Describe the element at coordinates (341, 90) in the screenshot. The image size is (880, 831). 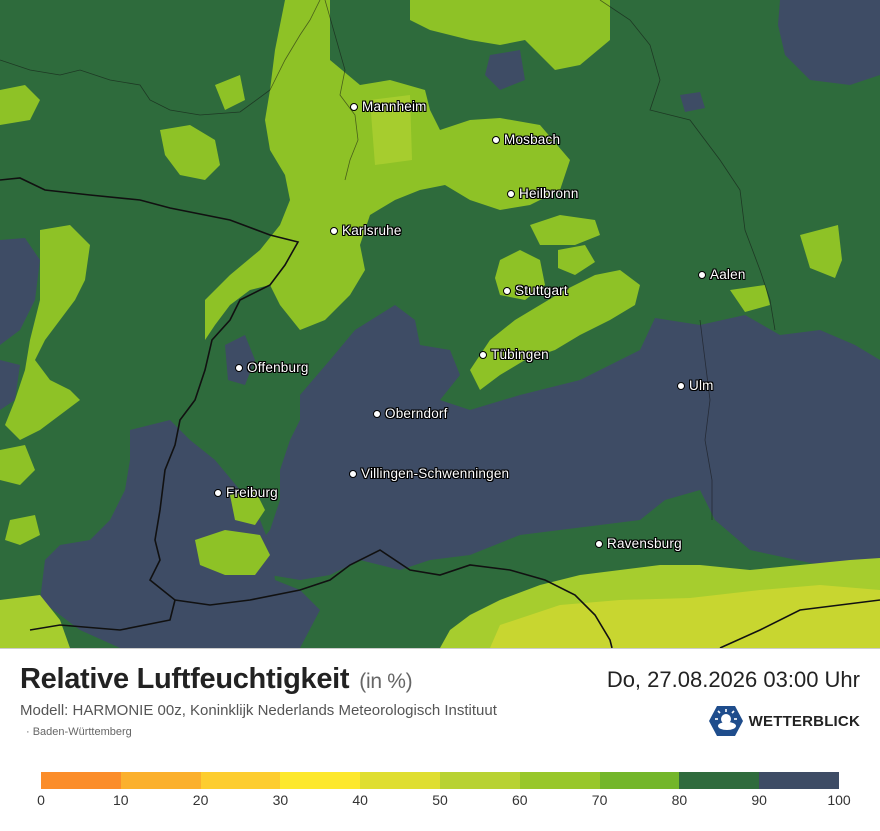
I see `state-line-hesse` at that location.